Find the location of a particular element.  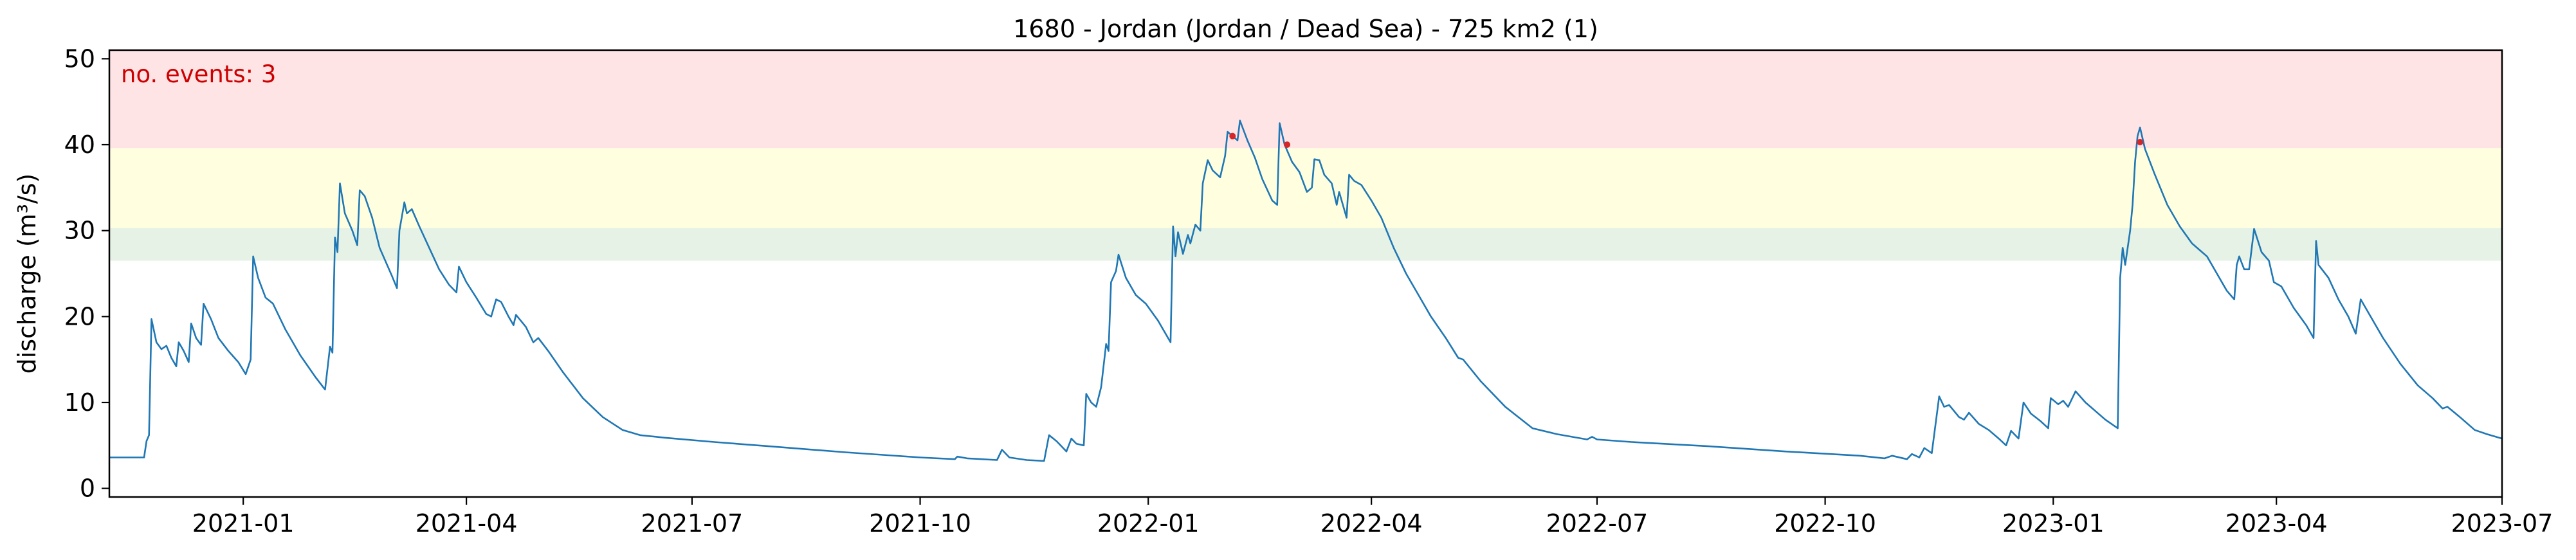

events-count-annotation: no. events: 3 is located at coordinates (198, 74).